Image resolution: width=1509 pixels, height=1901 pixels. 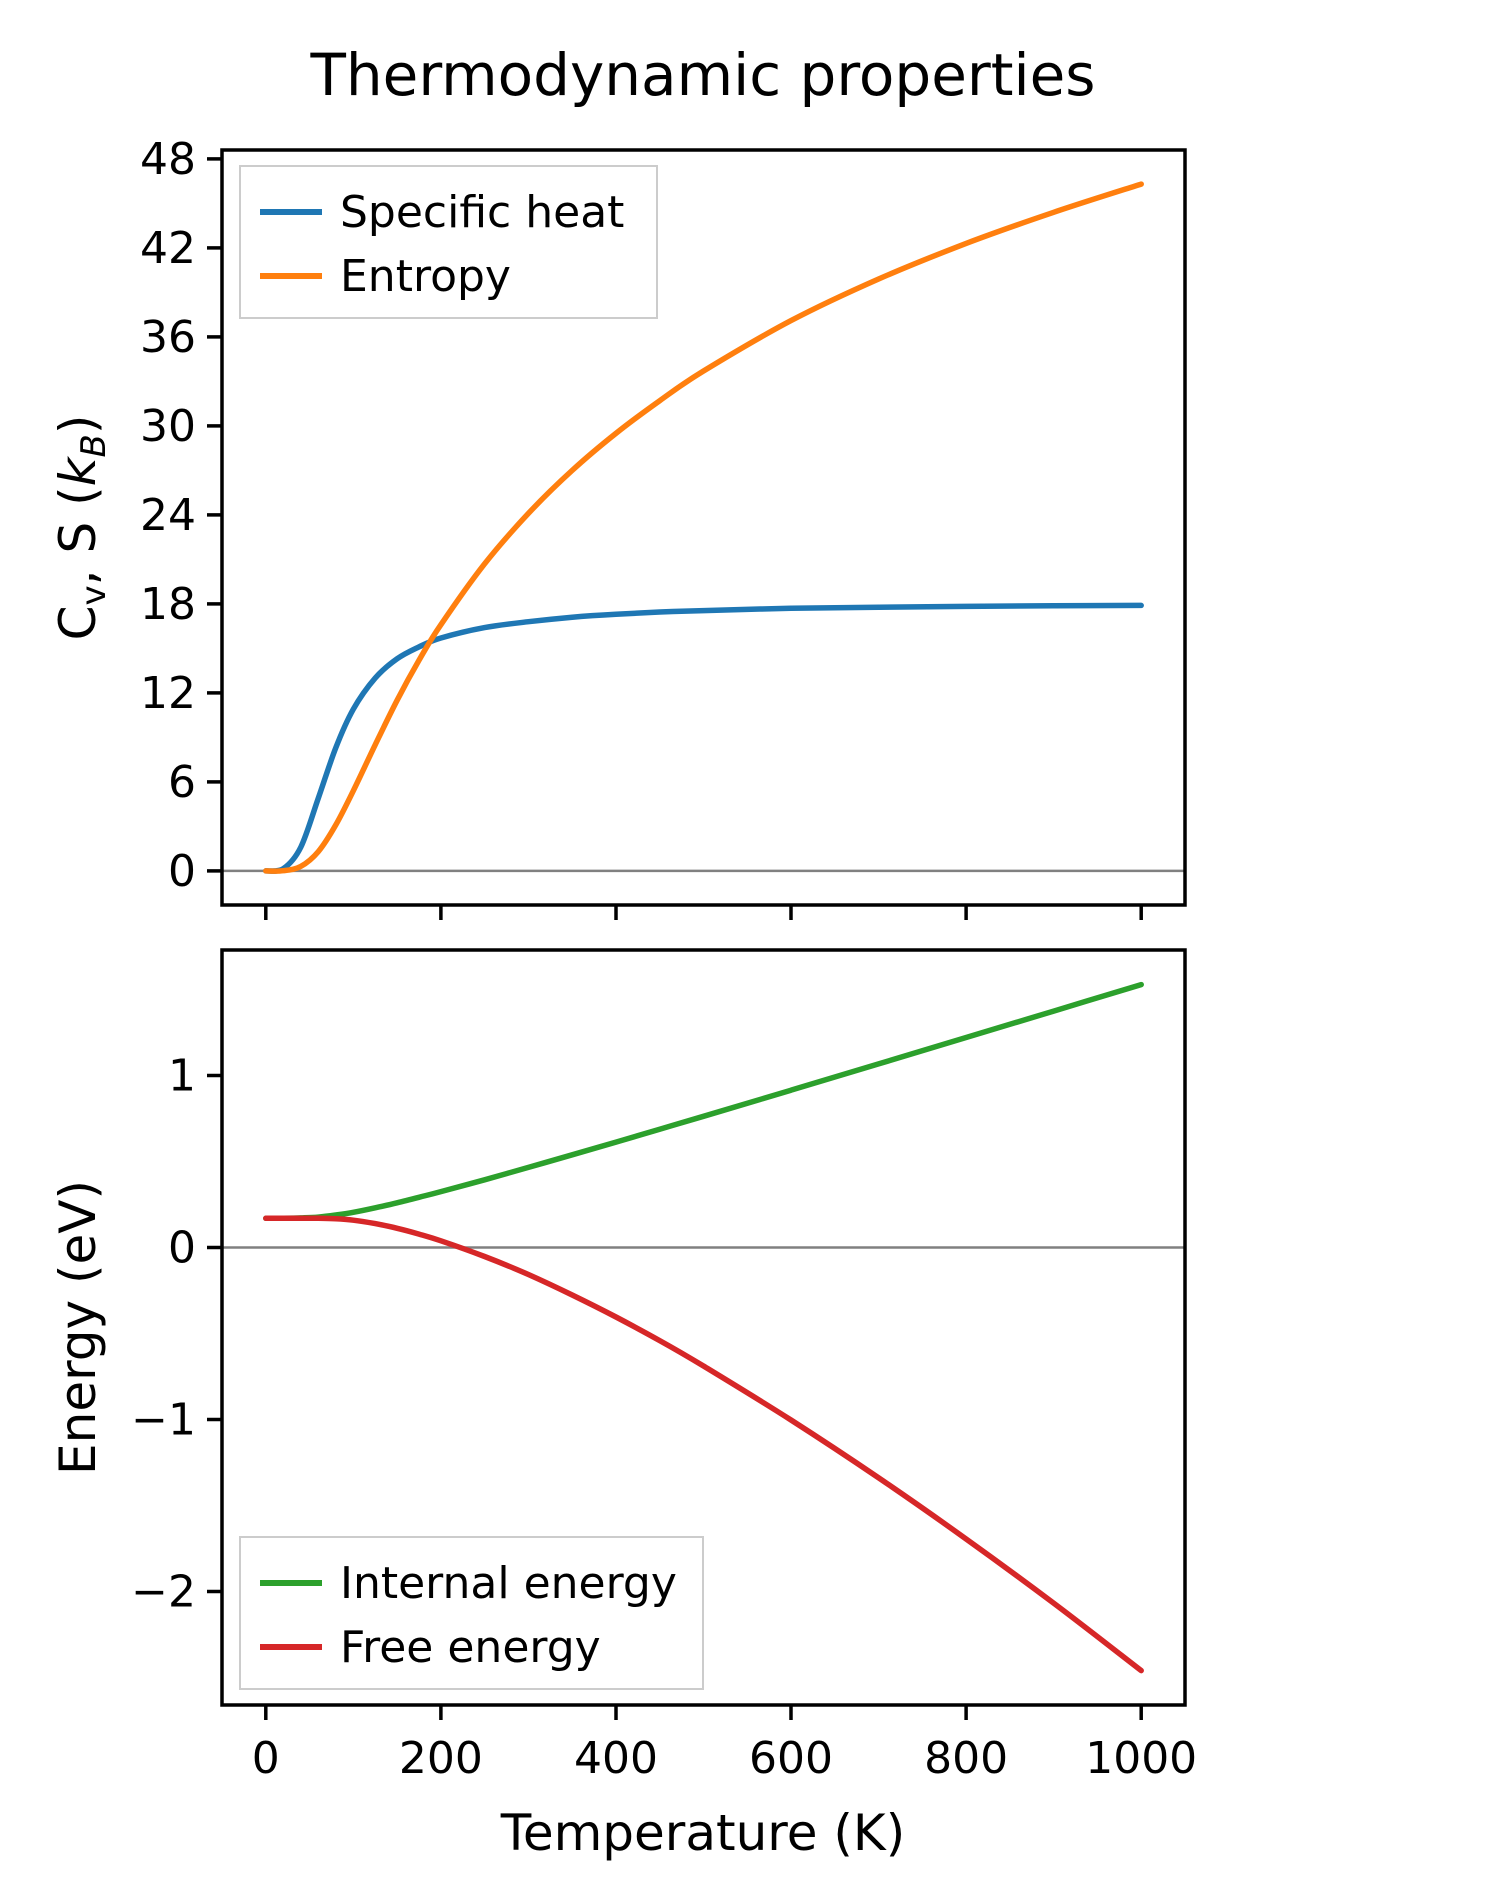 I want to click on legend-label-free-energy: Free energy, so click(x=470, y=1647).